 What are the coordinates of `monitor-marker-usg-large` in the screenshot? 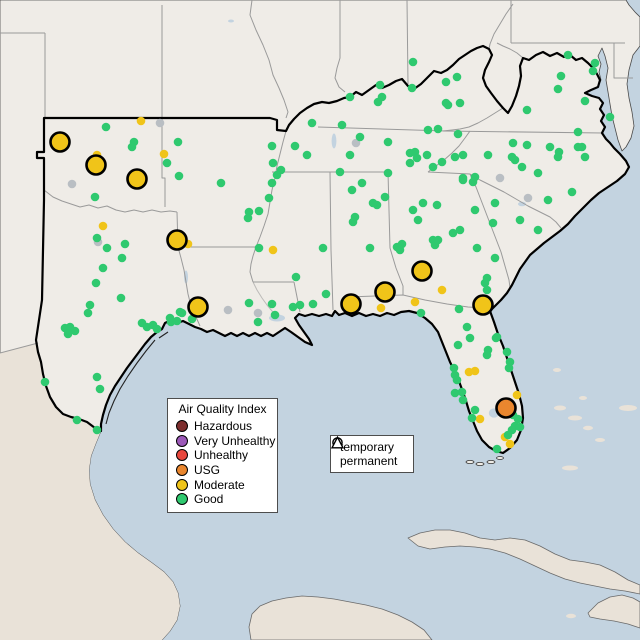 It's located at (506, 408).